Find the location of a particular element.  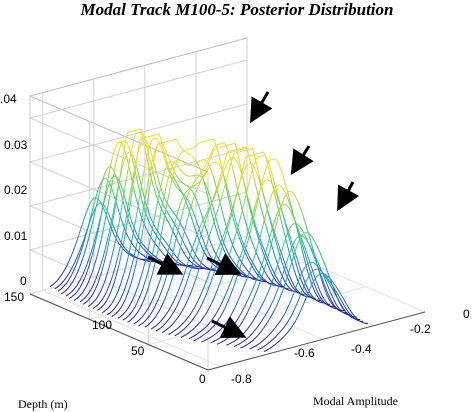

z-tick-label: .04 is located at coordinates (8, 99).